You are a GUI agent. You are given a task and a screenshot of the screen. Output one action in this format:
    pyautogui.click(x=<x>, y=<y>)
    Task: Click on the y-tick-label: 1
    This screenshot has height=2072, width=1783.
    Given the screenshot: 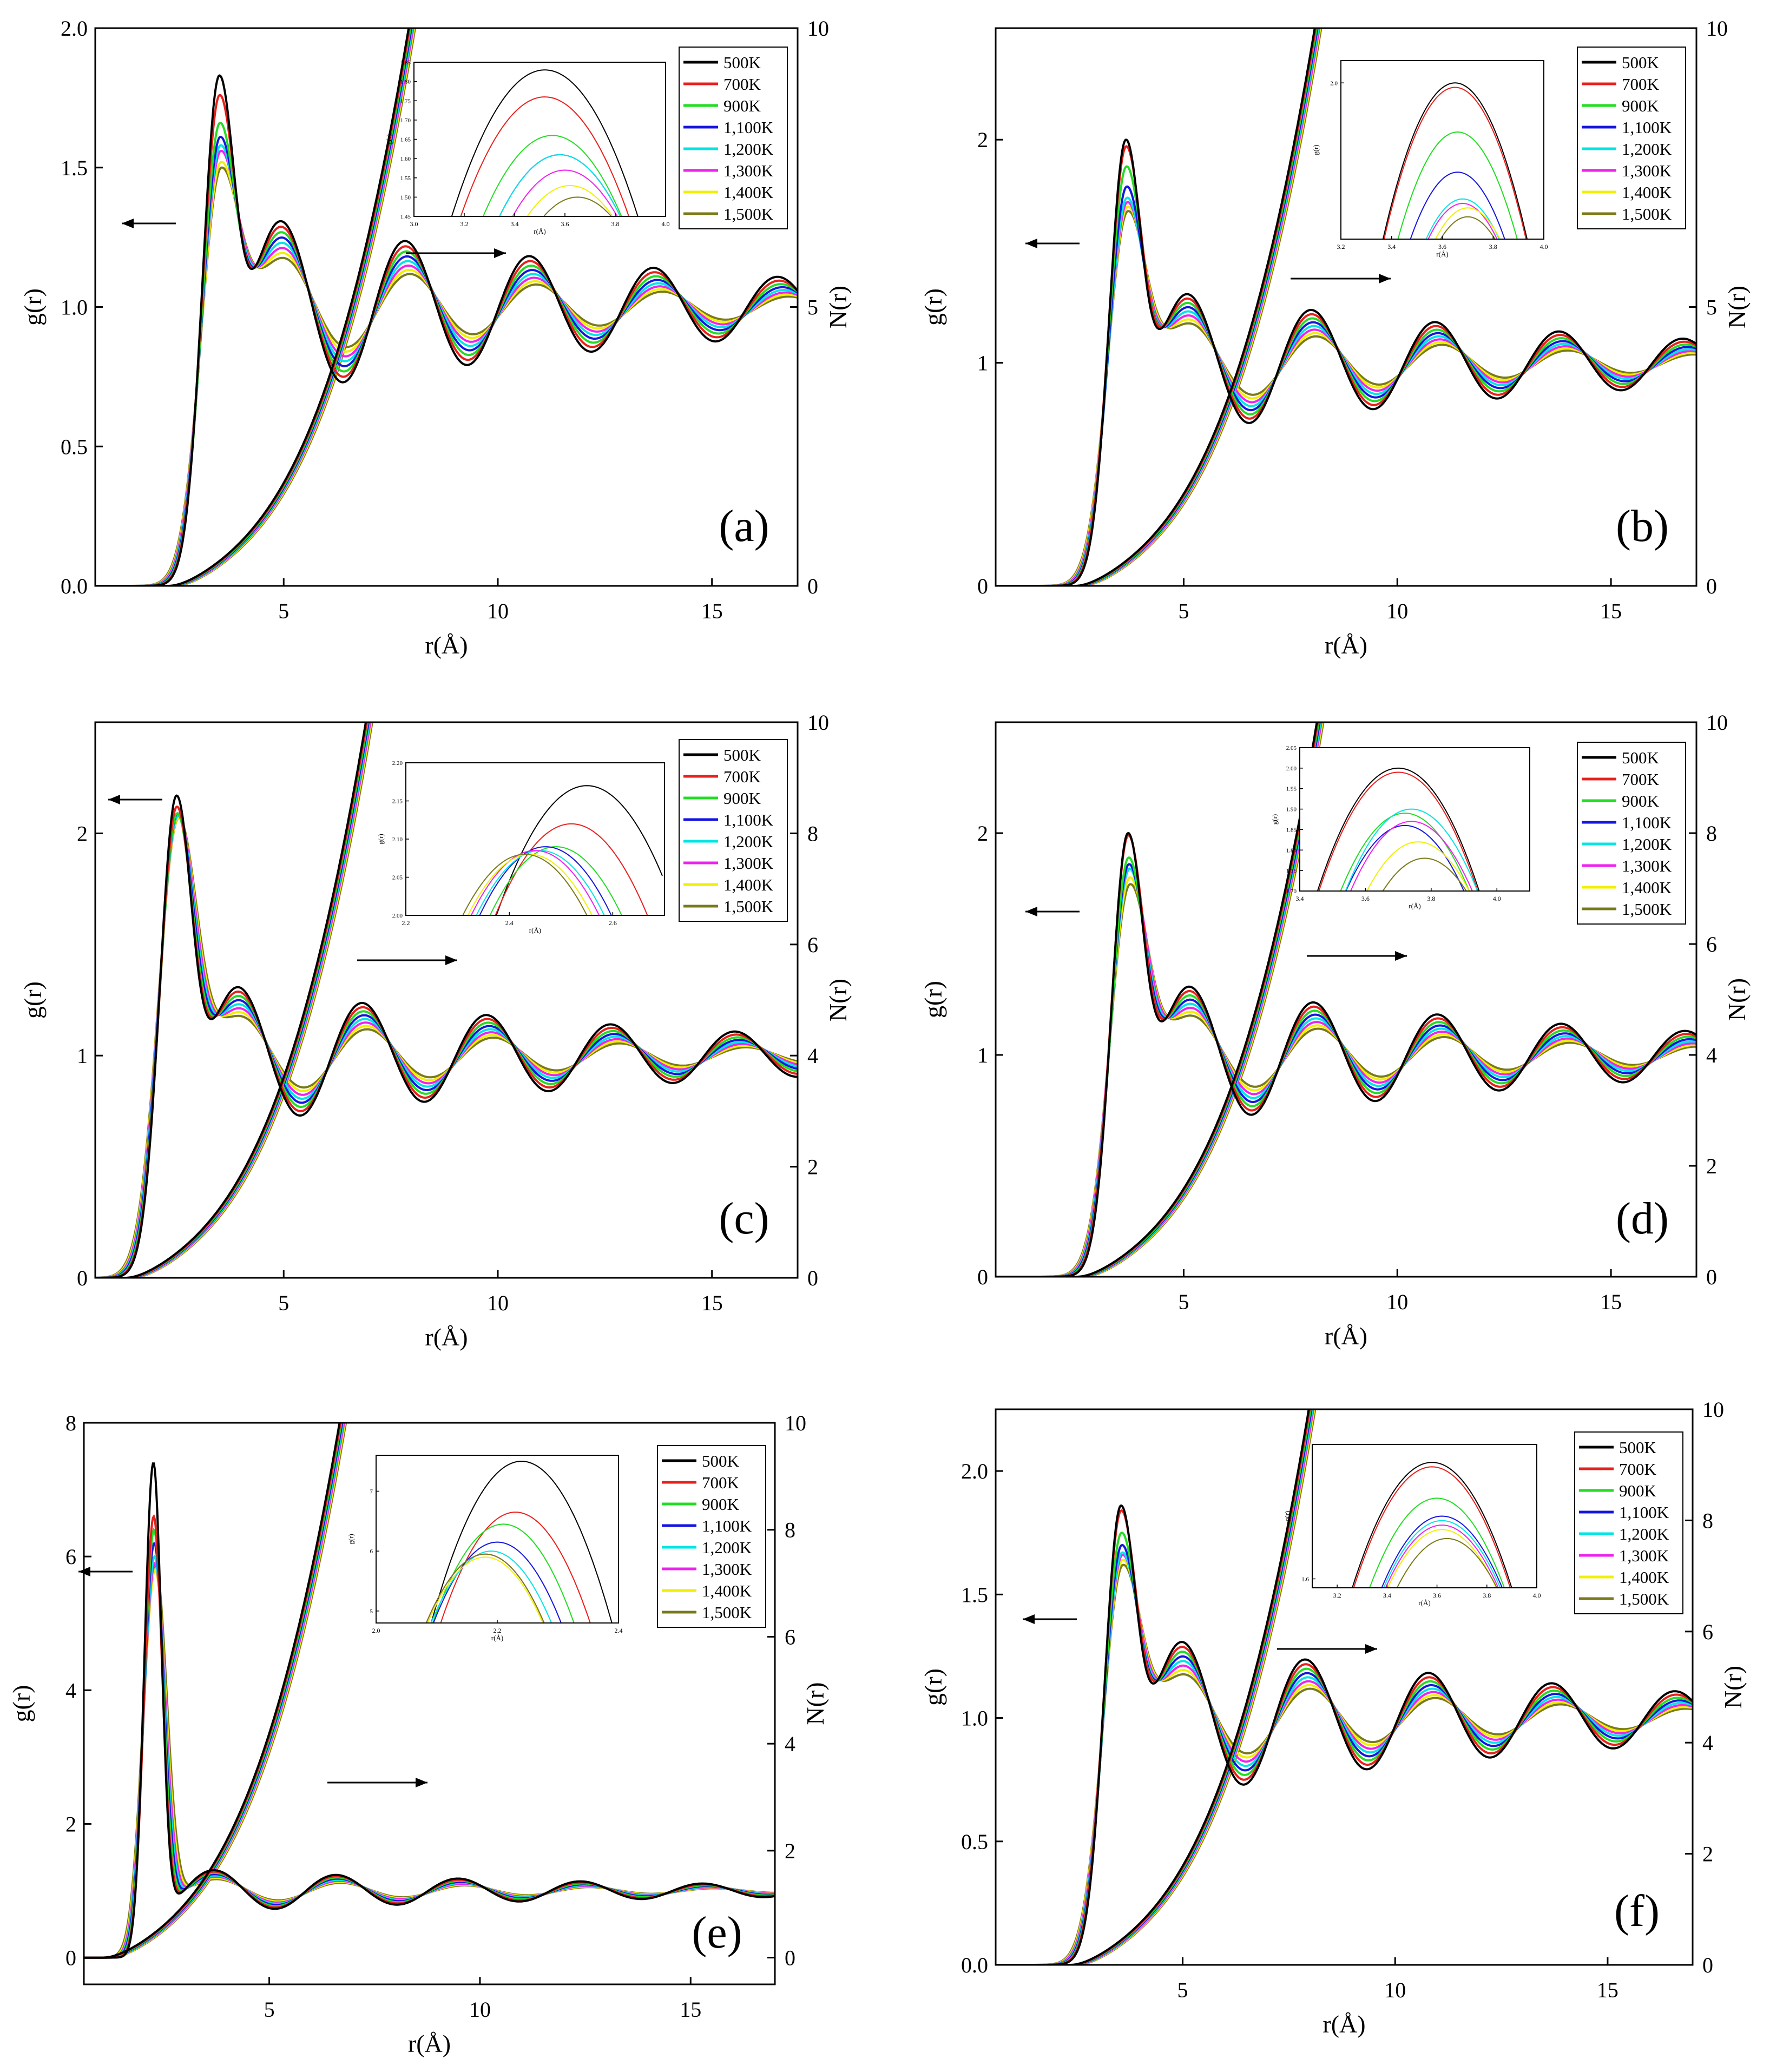 What is the action you would take?
    pyautogui.click(x=982, y=363)
    